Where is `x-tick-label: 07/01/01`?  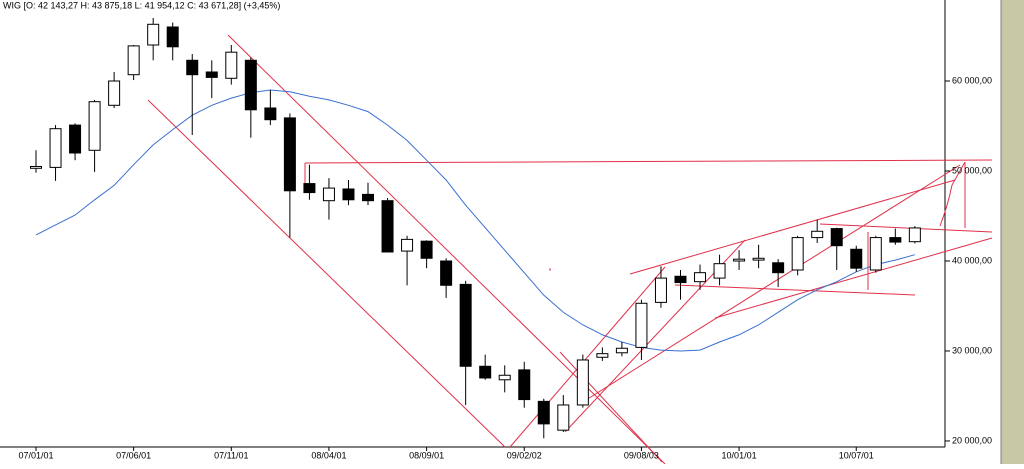 x-tick-label: 07/01/01 is located at coordinates (35, 455).